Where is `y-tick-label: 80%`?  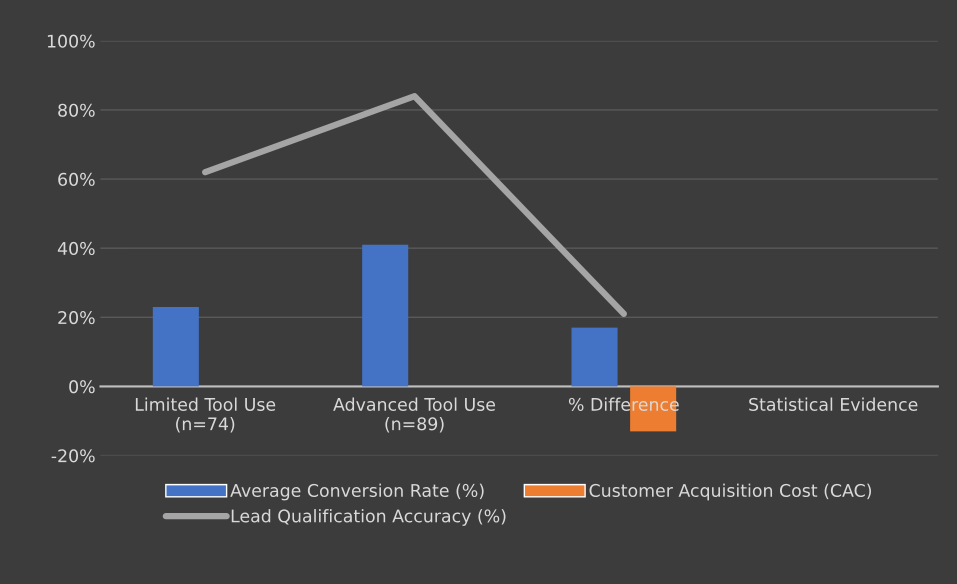 y-tick-label: 80% is located at coordinates (76, 110).